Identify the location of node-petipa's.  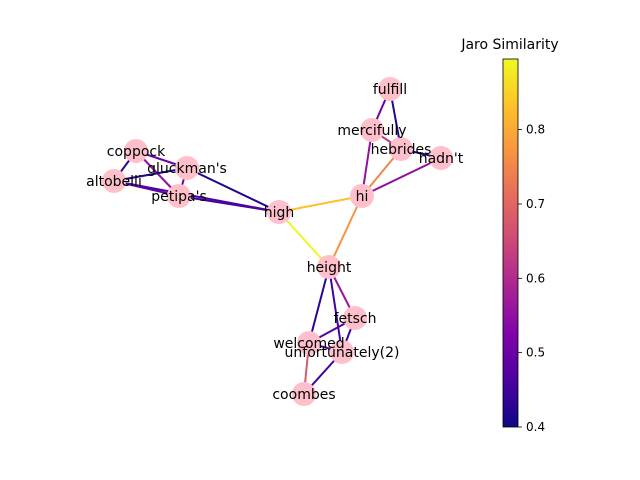
(179, 196).